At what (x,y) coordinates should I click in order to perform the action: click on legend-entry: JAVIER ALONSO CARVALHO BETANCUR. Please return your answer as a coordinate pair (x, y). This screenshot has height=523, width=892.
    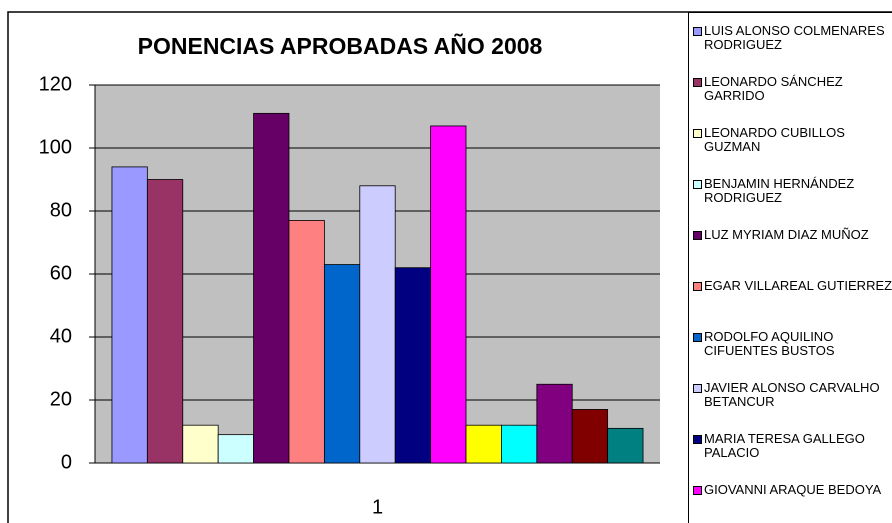
    Looking at the image, I should click on (792, 395).